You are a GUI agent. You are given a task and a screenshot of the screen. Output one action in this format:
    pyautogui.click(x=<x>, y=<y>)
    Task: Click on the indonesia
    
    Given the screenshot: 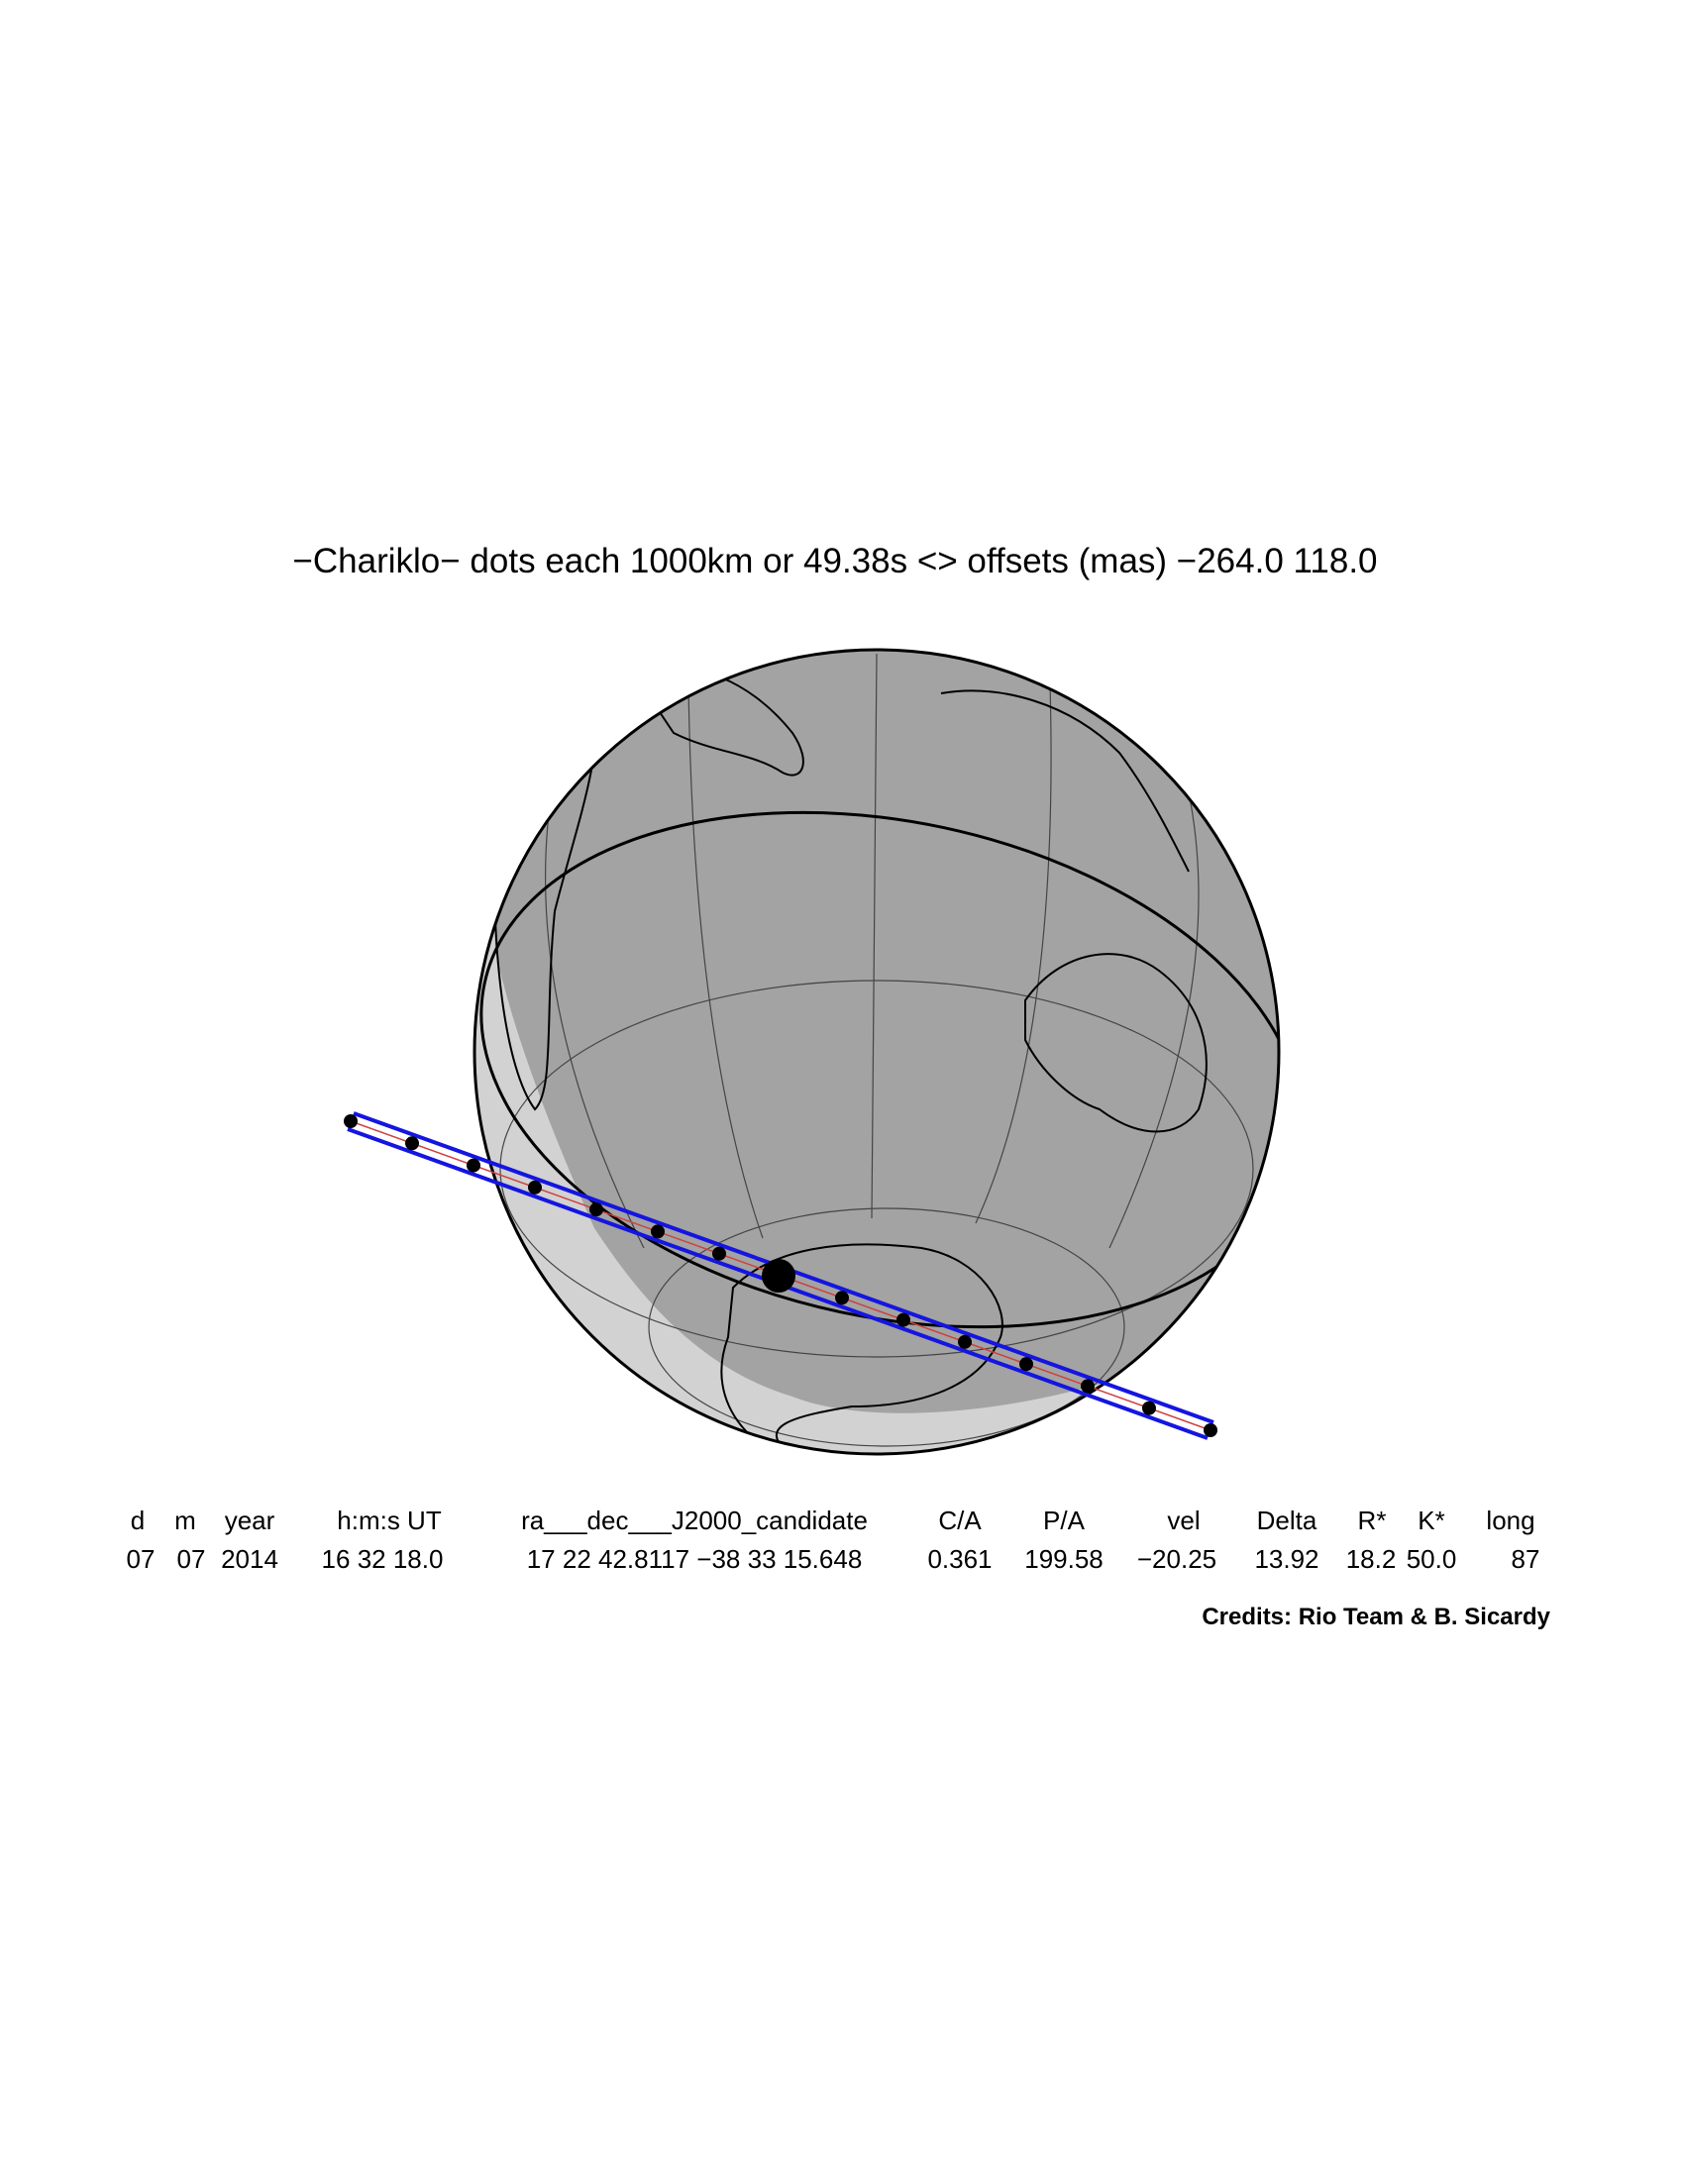 What is the action you would take?
    pyautogui.click(x=1065, y=781)
    